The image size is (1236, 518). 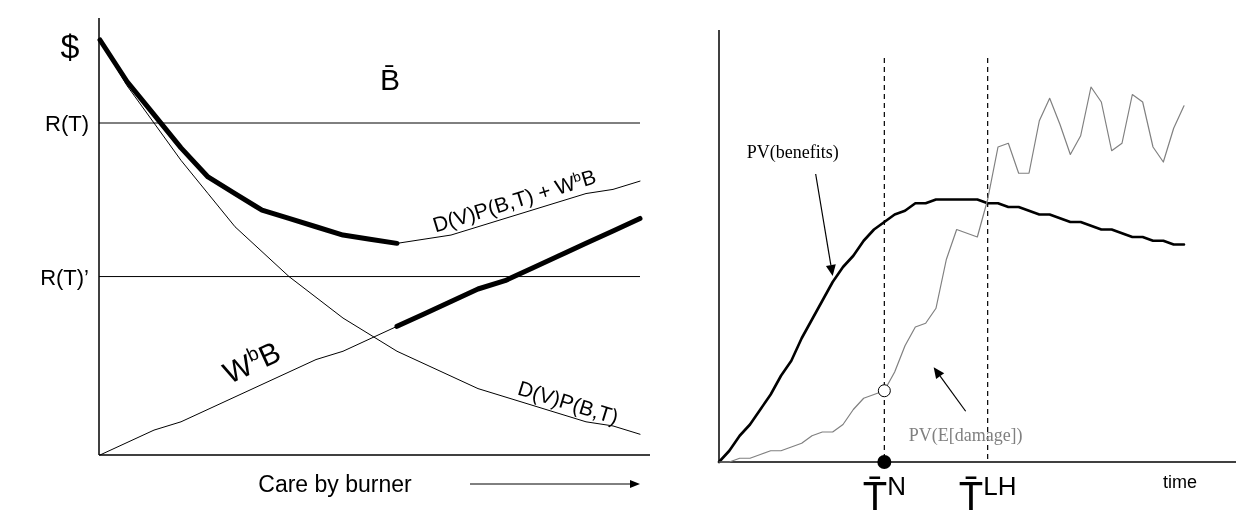 I want to click on text: PV(benefits), so click(x=792, y=152).